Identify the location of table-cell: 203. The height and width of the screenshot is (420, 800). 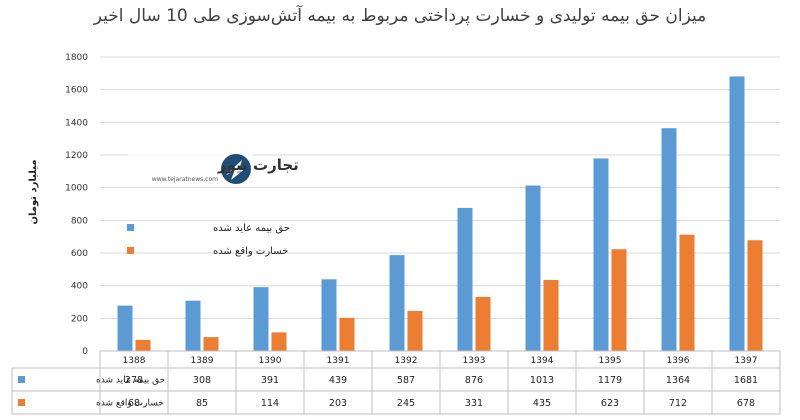
(338, 403).